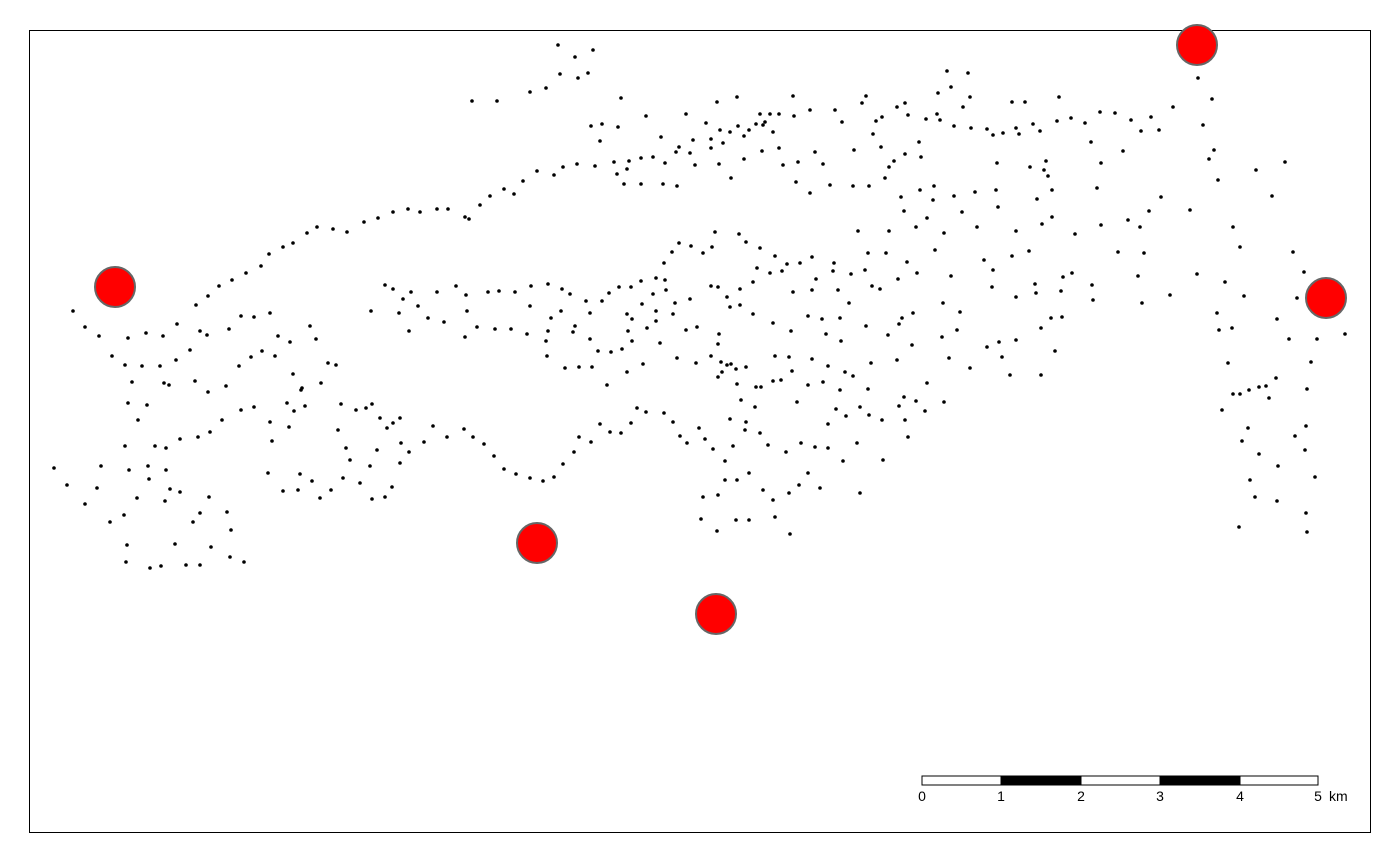  Describe the element at coordinates (1160, 796) in the screenshot. I see `scale-tick-3: 3` at that location.